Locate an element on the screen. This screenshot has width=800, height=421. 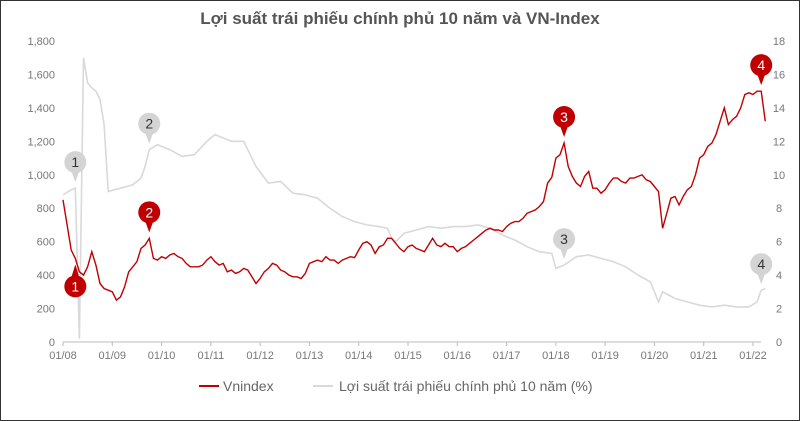
x-tick-label: 01/19 is located at coordinates (605, 356).